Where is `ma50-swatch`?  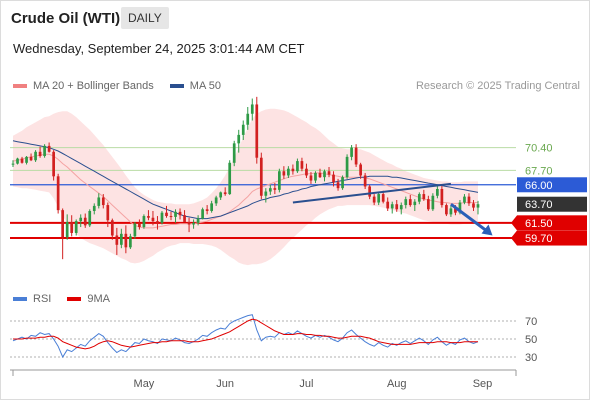
ma50-swatch is located at coordinates (176, 86).